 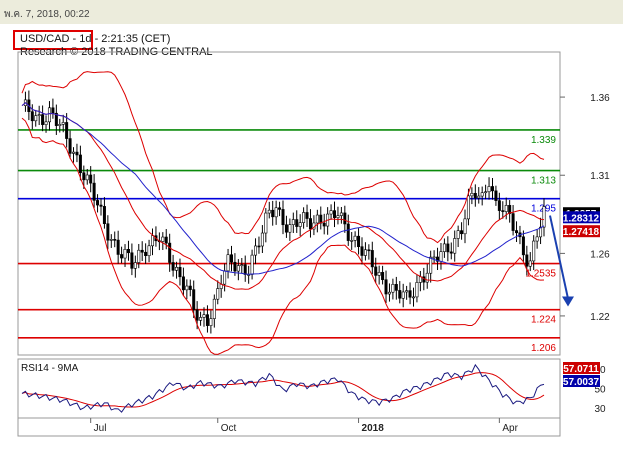 I want to click on price-badge, so click(x=581, y=217).